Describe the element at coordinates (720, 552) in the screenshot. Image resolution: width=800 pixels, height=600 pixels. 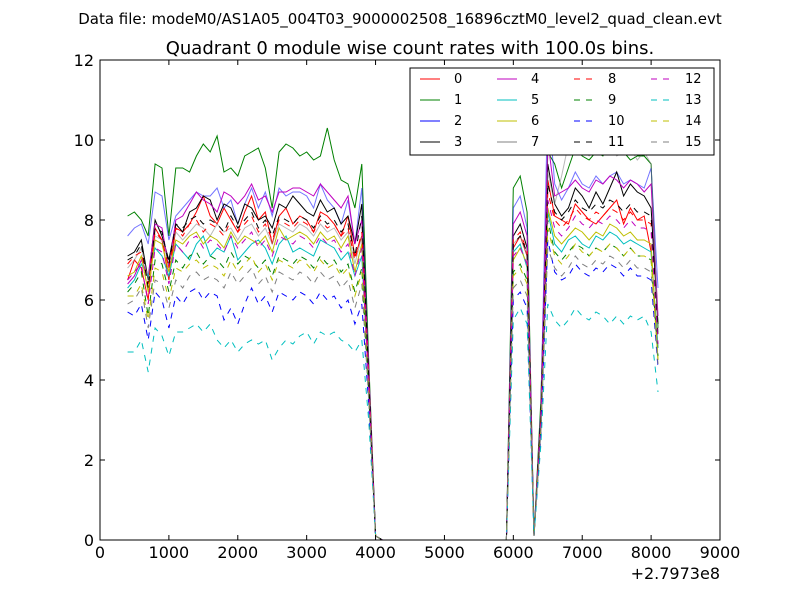
I see `x-tick-label: 9000` at that location.